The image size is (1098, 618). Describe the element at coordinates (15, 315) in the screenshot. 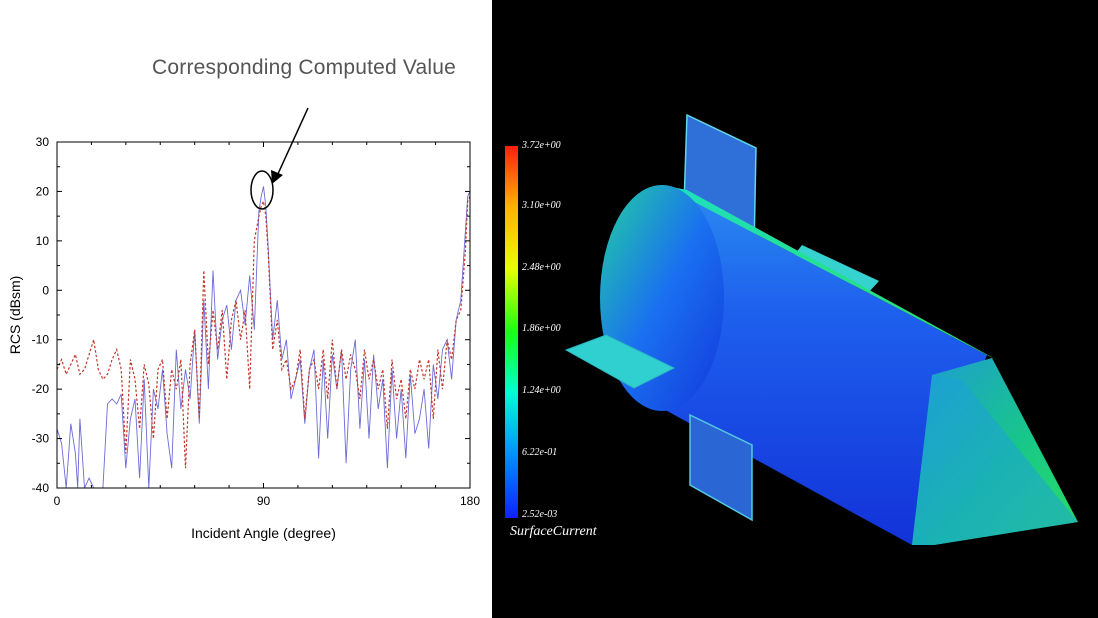

I see `y-axis-label: RCS (dBsm)` at that location.